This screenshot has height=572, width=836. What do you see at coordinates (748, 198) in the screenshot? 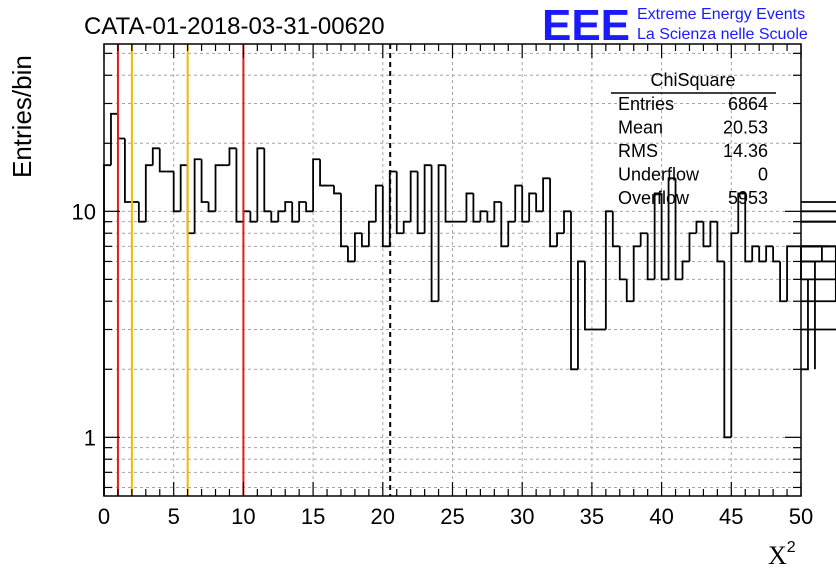
I see `stats-row-value: 5953` at bounding box center [748, 198].